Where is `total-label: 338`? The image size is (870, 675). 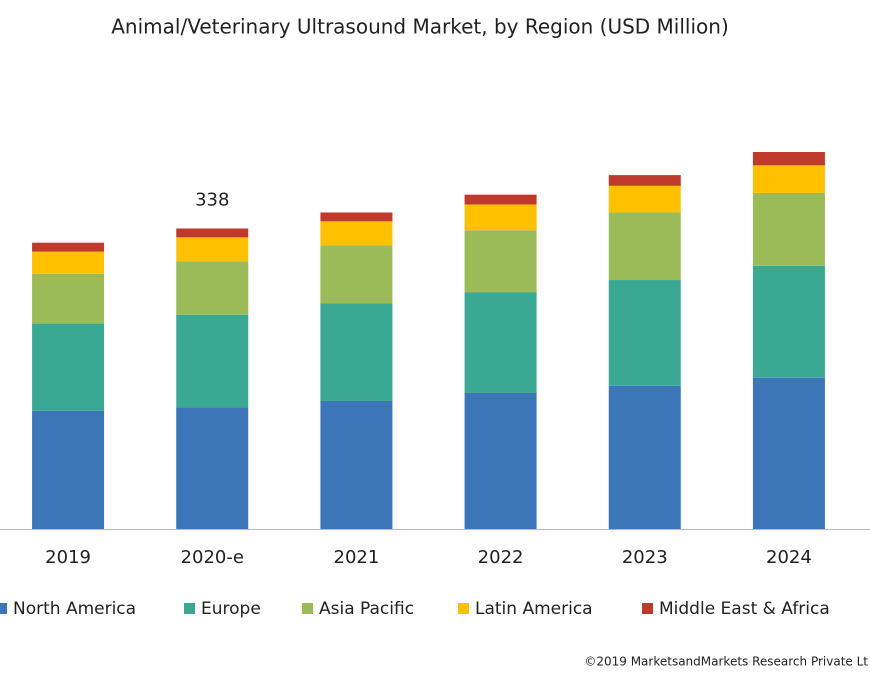
total-label: 338 is located at coordinates (212, 199).